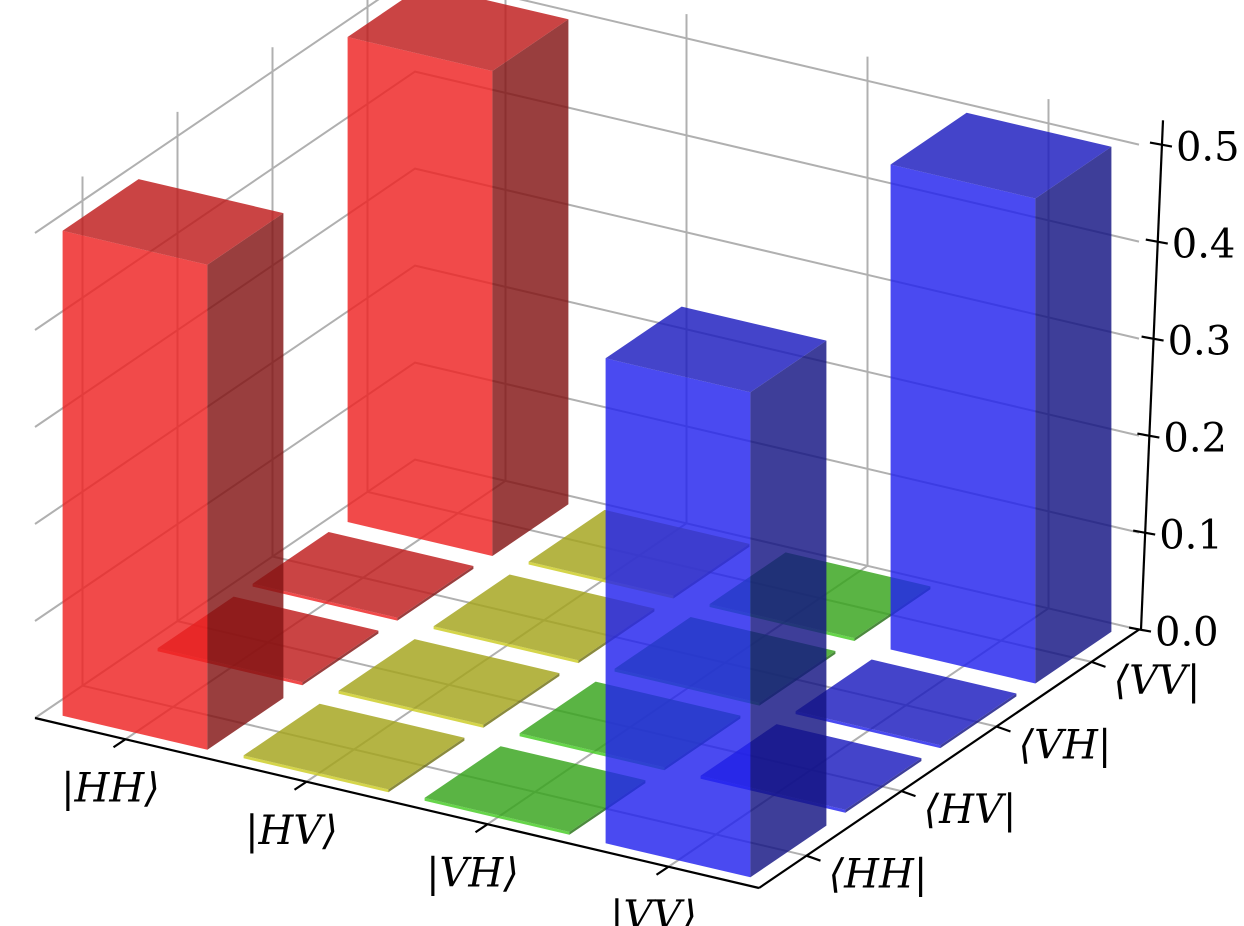  Describe the element at coordinates (949, 758) in the screenshot. I see `bra-axis-line` at that location.